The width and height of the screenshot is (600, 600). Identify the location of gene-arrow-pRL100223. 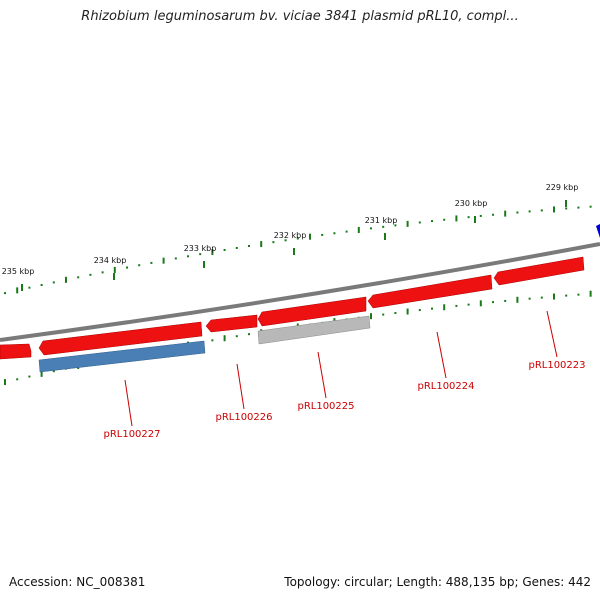
(539, 271).